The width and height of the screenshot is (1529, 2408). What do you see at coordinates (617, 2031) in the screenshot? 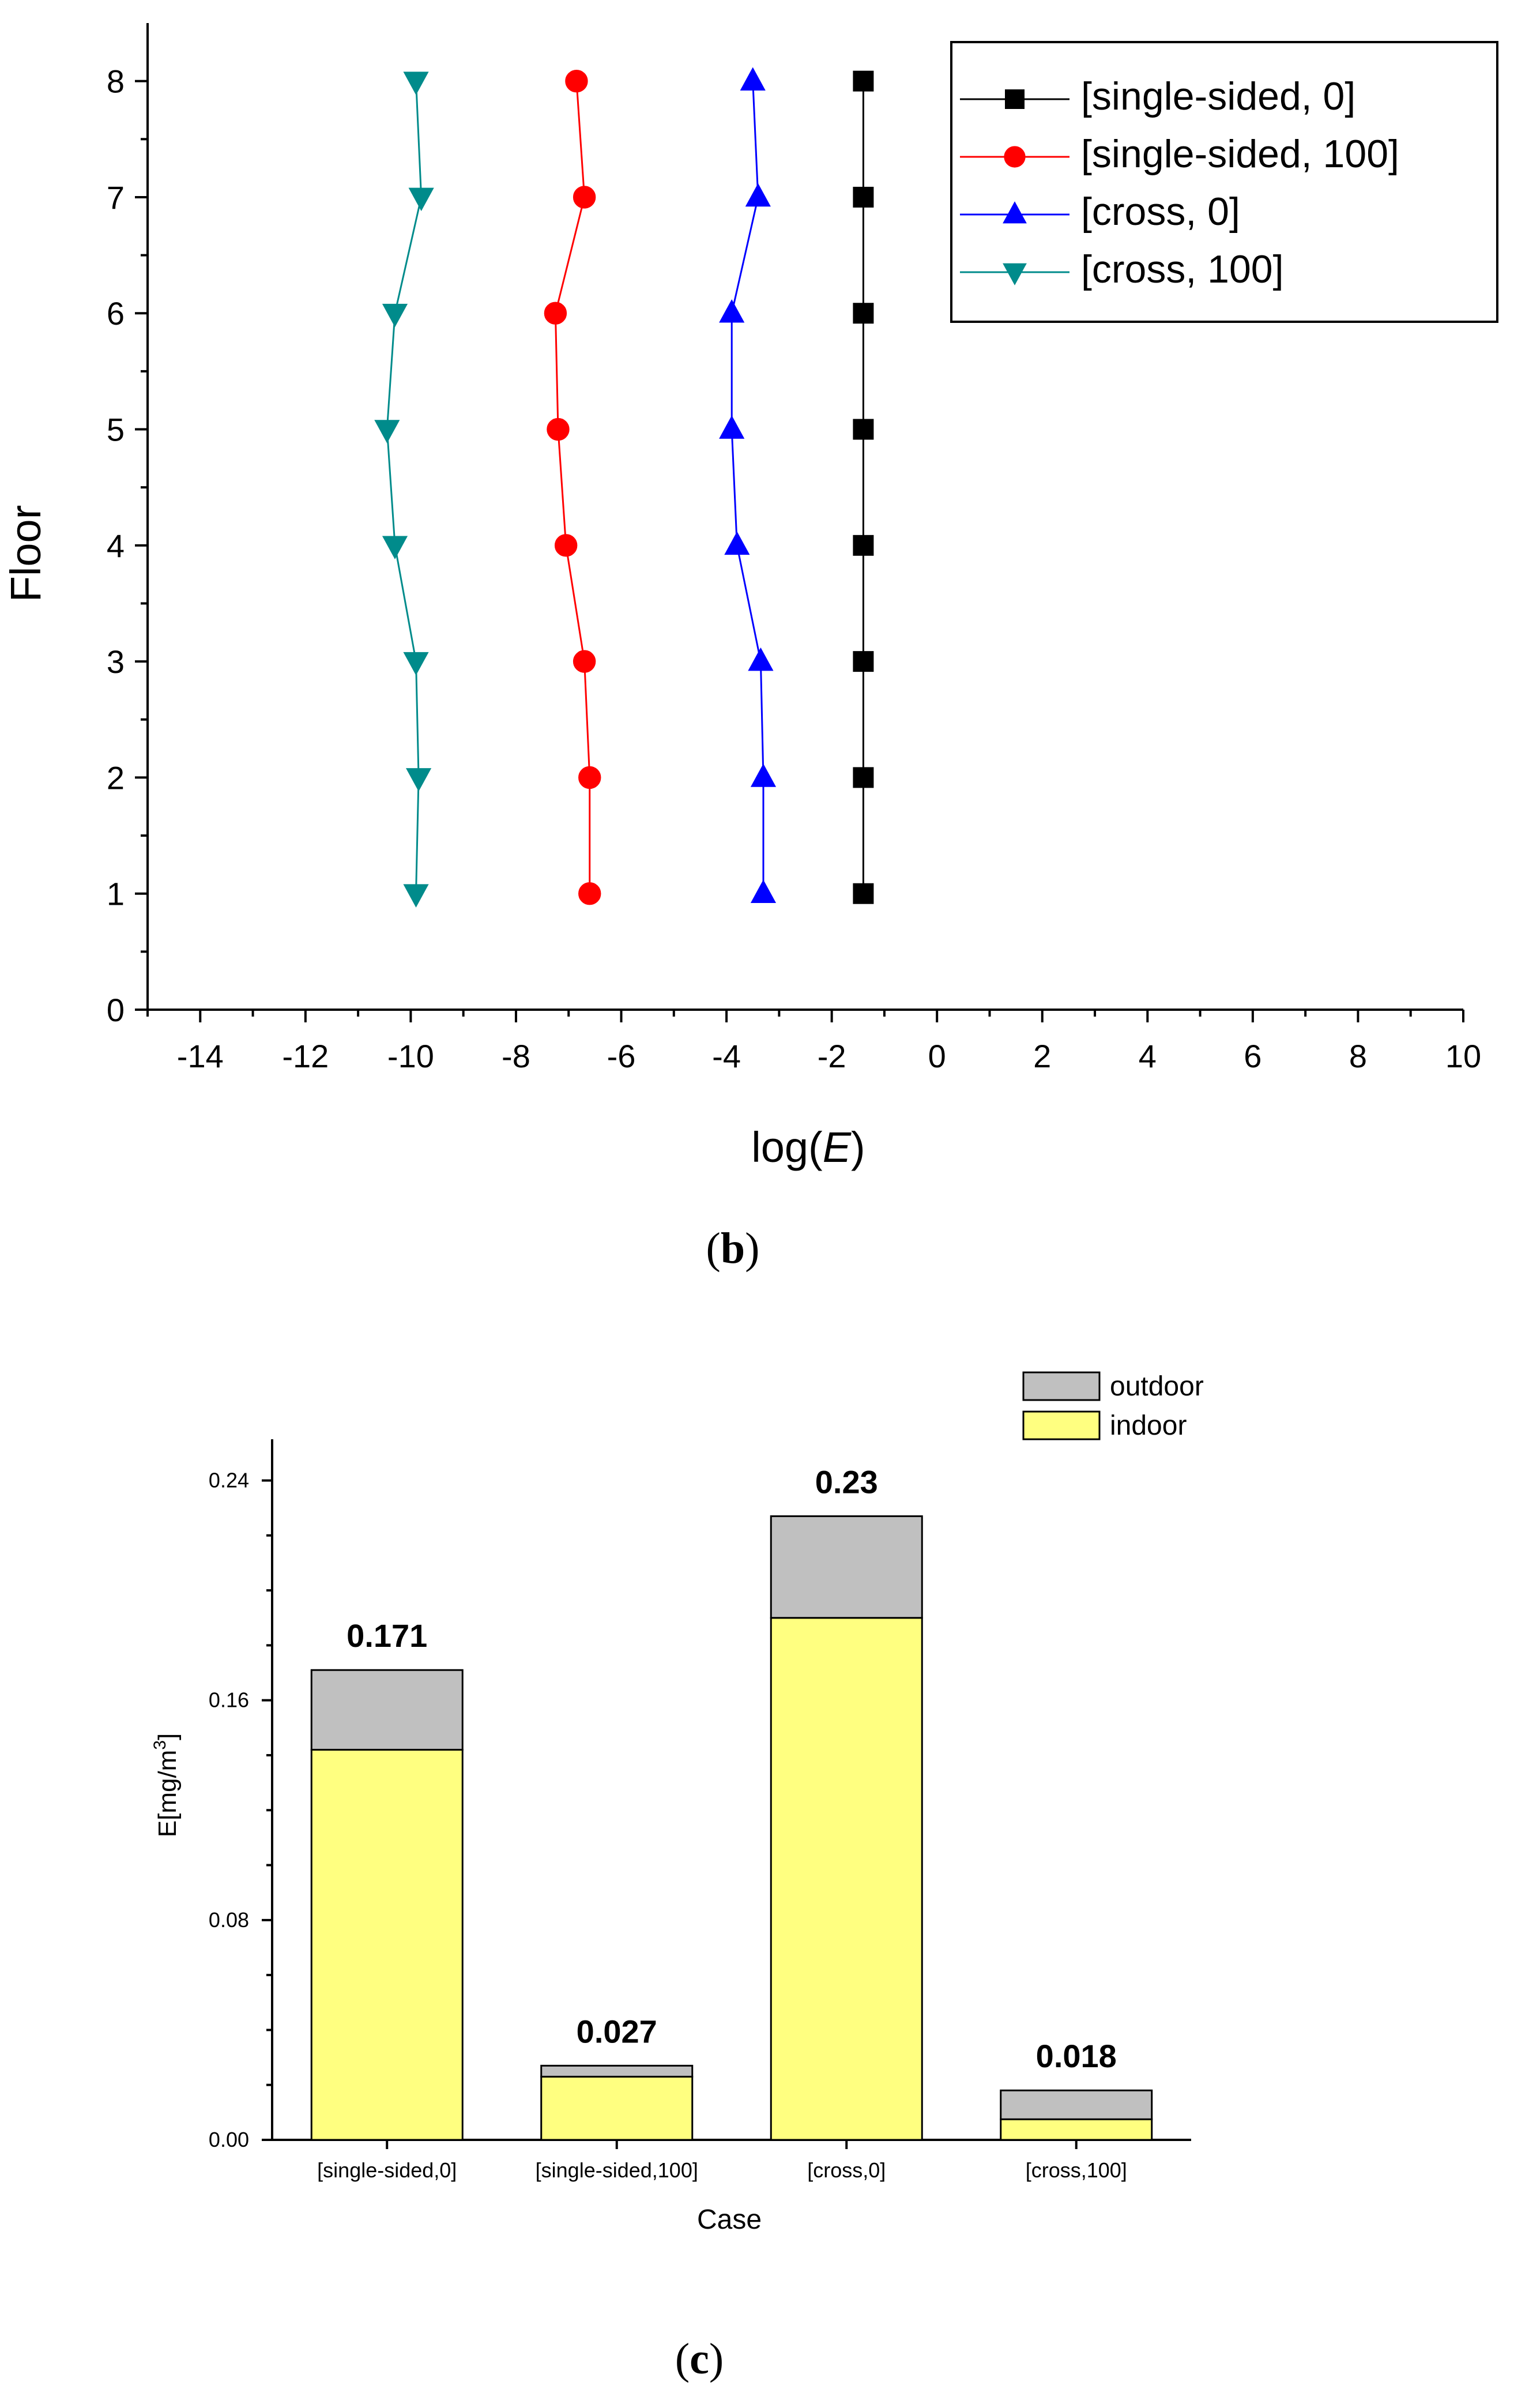
I see `bar-total-label: 0.027` at bounding box center [617, 2031].